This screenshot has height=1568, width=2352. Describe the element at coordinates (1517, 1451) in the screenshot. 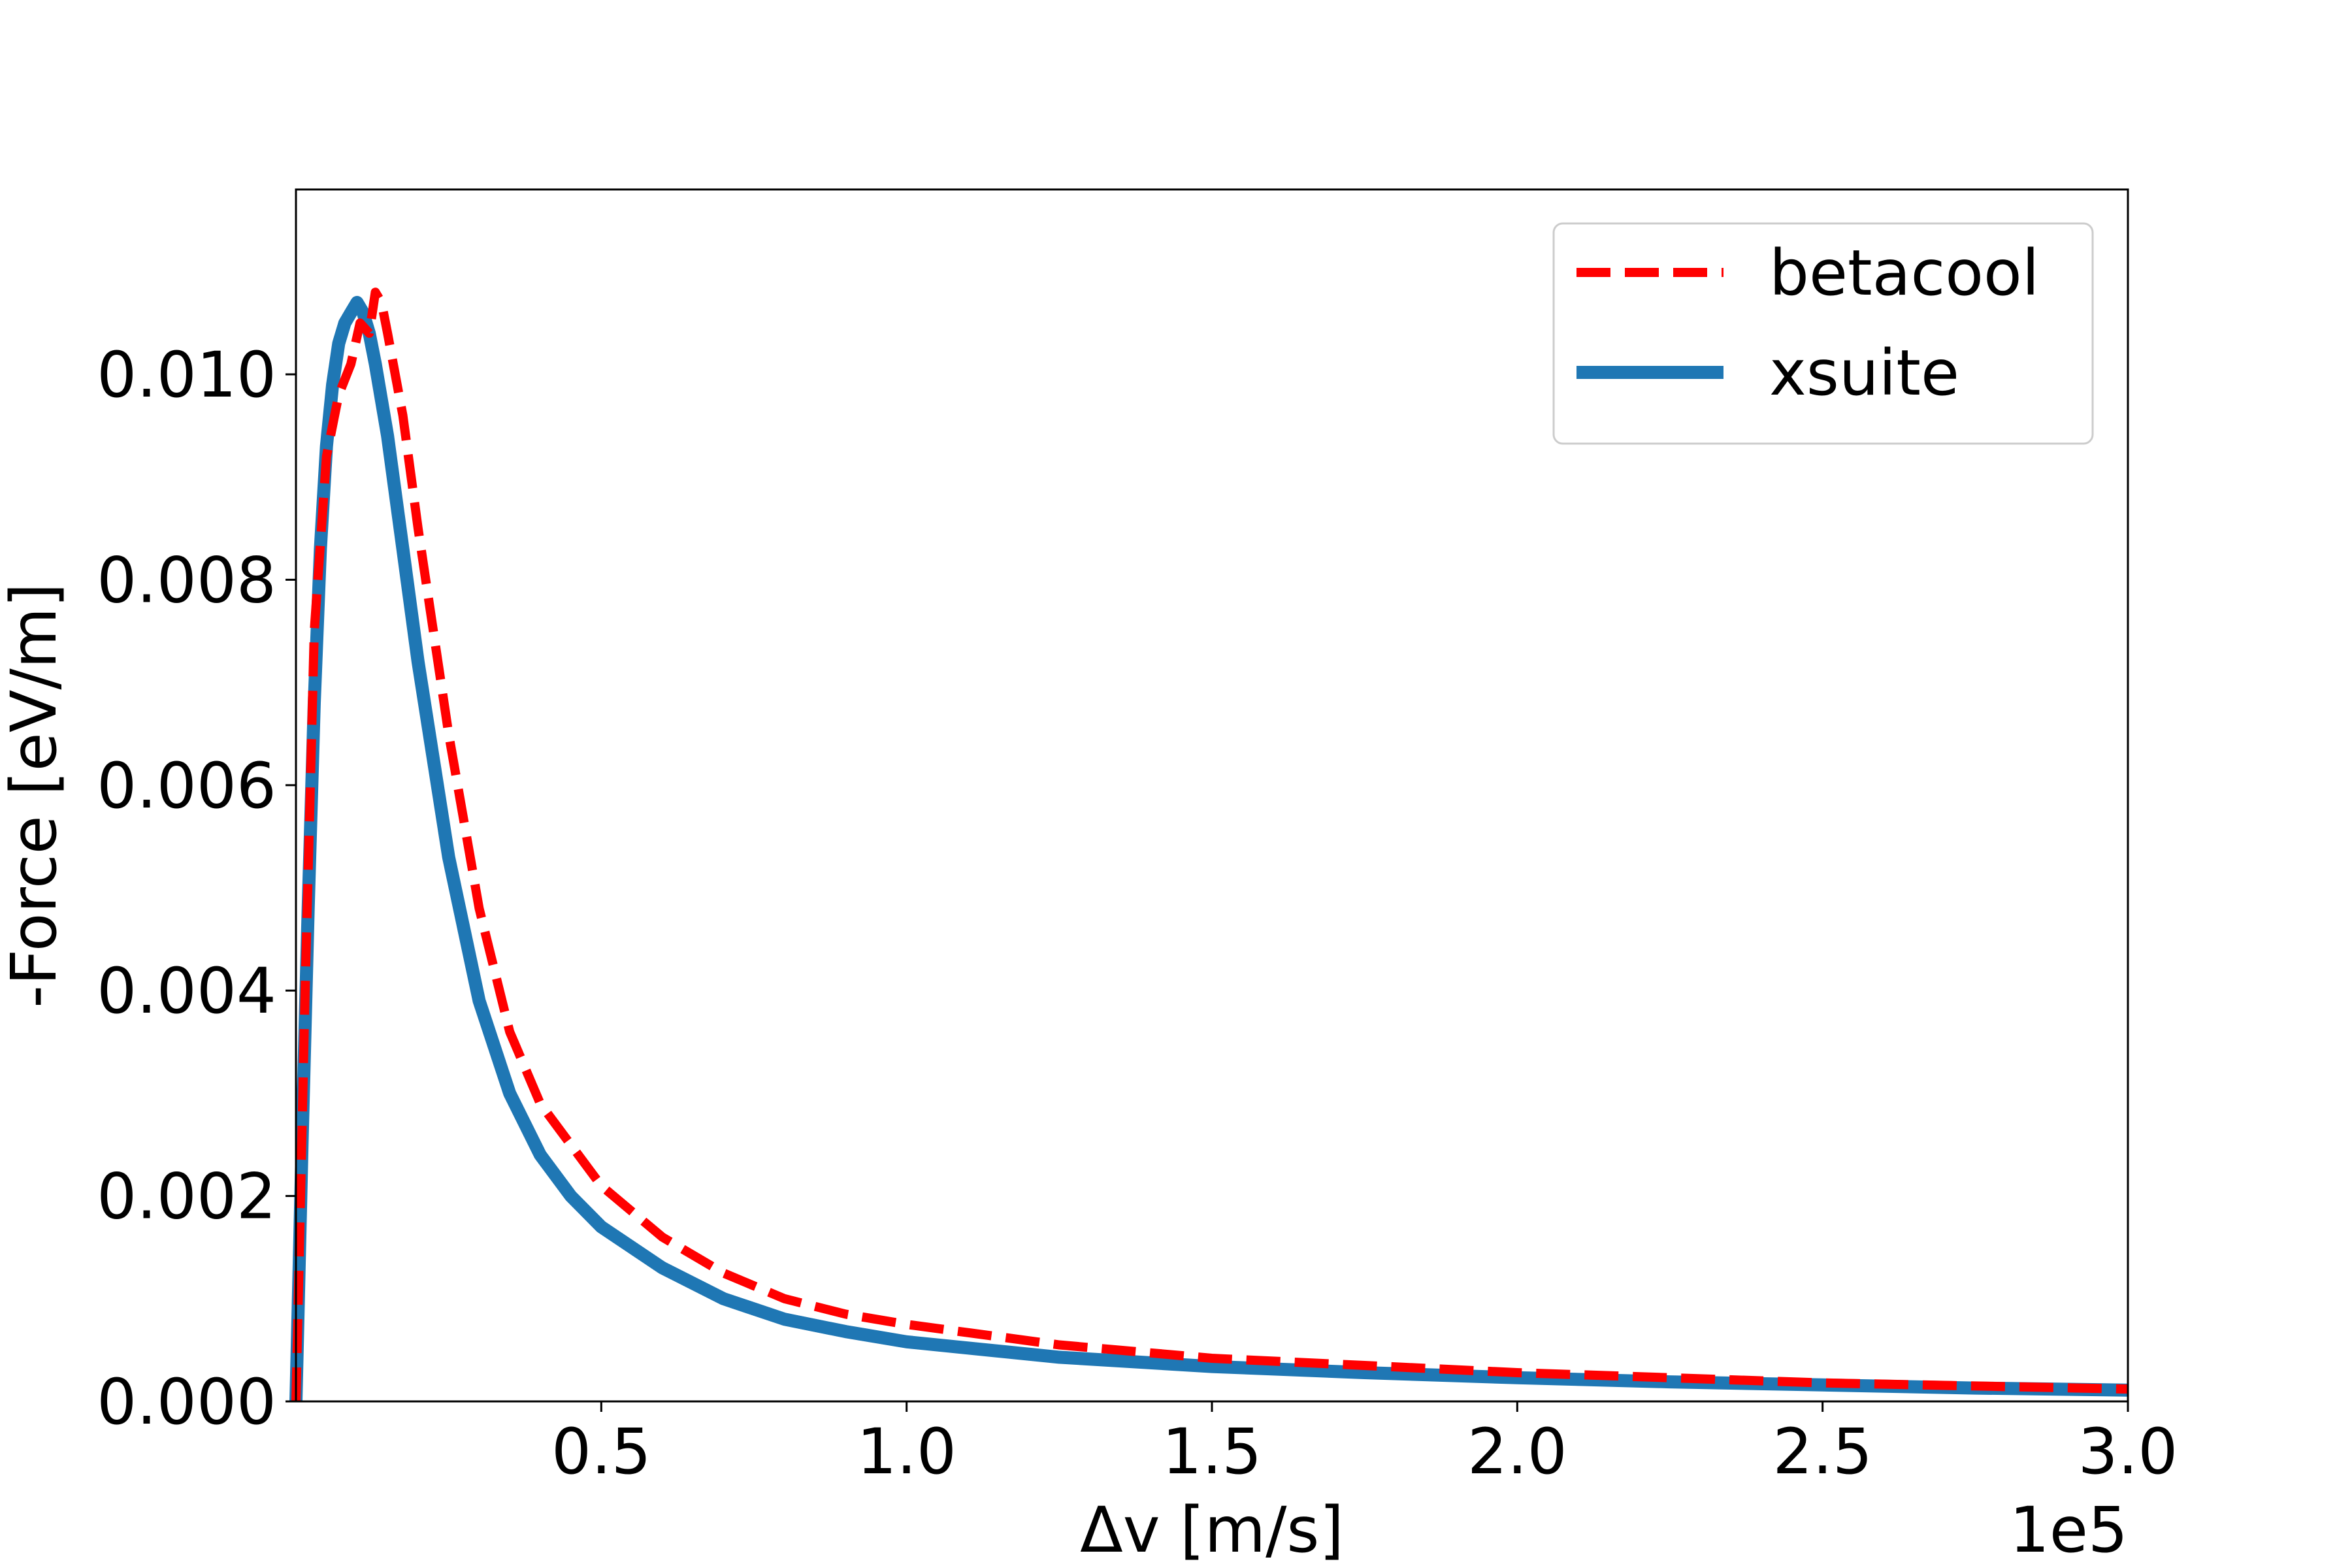

I see `x-tick-label: 2.0` at that location.